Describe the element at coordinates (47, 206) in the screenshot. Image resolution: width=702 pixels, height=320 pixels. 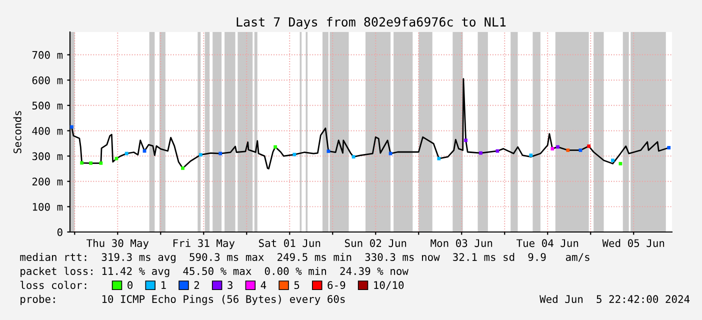
I see `y-tick-label: 100 m` at that location.